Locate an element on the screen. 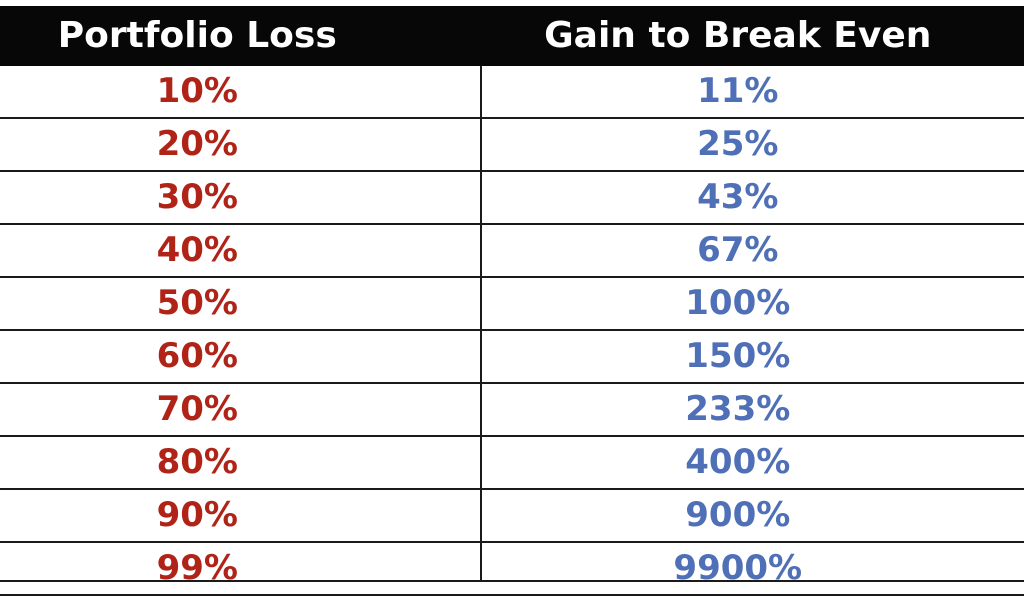 The width and height of the screenshot is (1024, 596). portfolio-loss-cell: 40% is located at coordinates (197, 250).